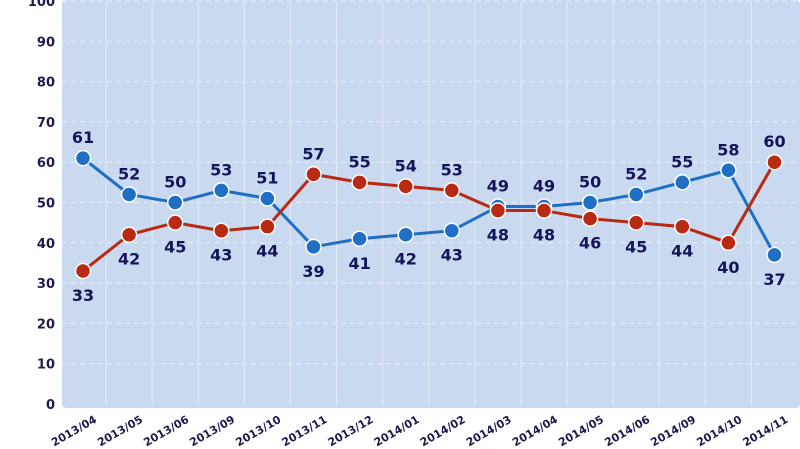  I want to click on x-tick-label: 2014/10, so click(720, 431).